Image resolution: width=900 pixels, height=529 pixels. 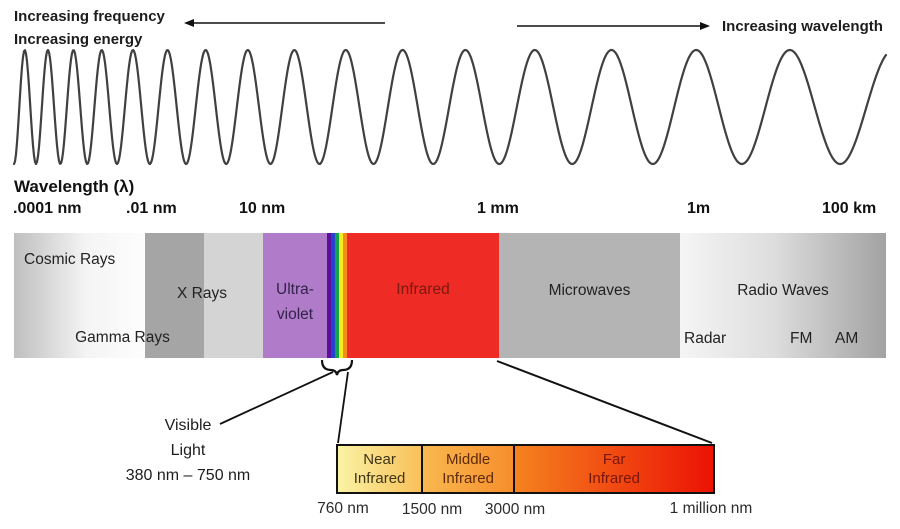 What do you see at coordinates (711, 508) in the screenshot?
I see `tick-1million-nm: 1 million nm` at bounding box center [711, 508].